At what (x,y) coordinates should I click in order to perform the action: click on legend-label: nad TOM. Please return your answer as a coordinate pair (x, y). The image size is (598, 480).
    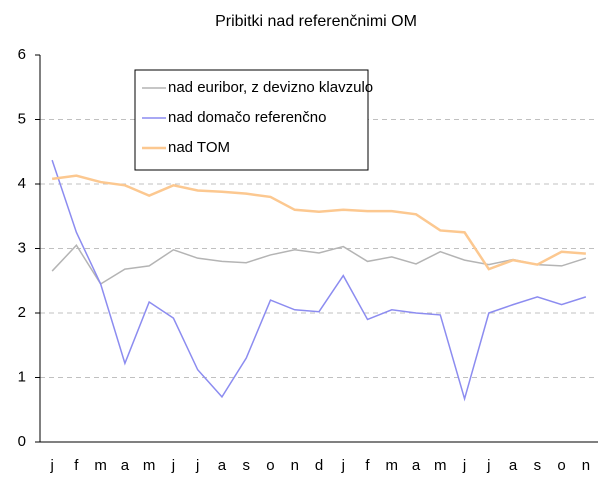
    Looking at the image, I should click on (199, 147).